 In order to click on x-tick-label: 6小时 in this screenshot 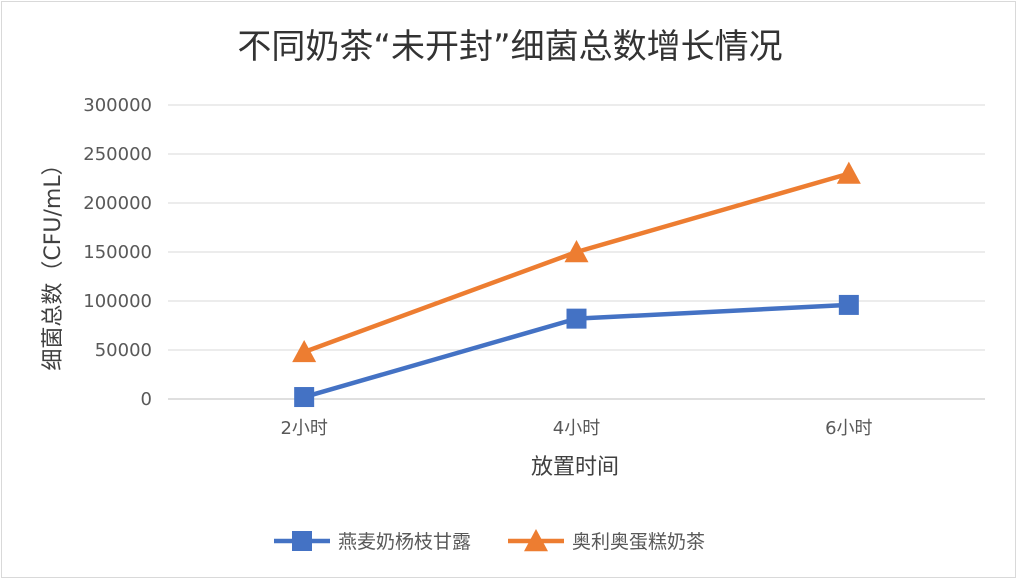, I will do `click(848, 428)`.